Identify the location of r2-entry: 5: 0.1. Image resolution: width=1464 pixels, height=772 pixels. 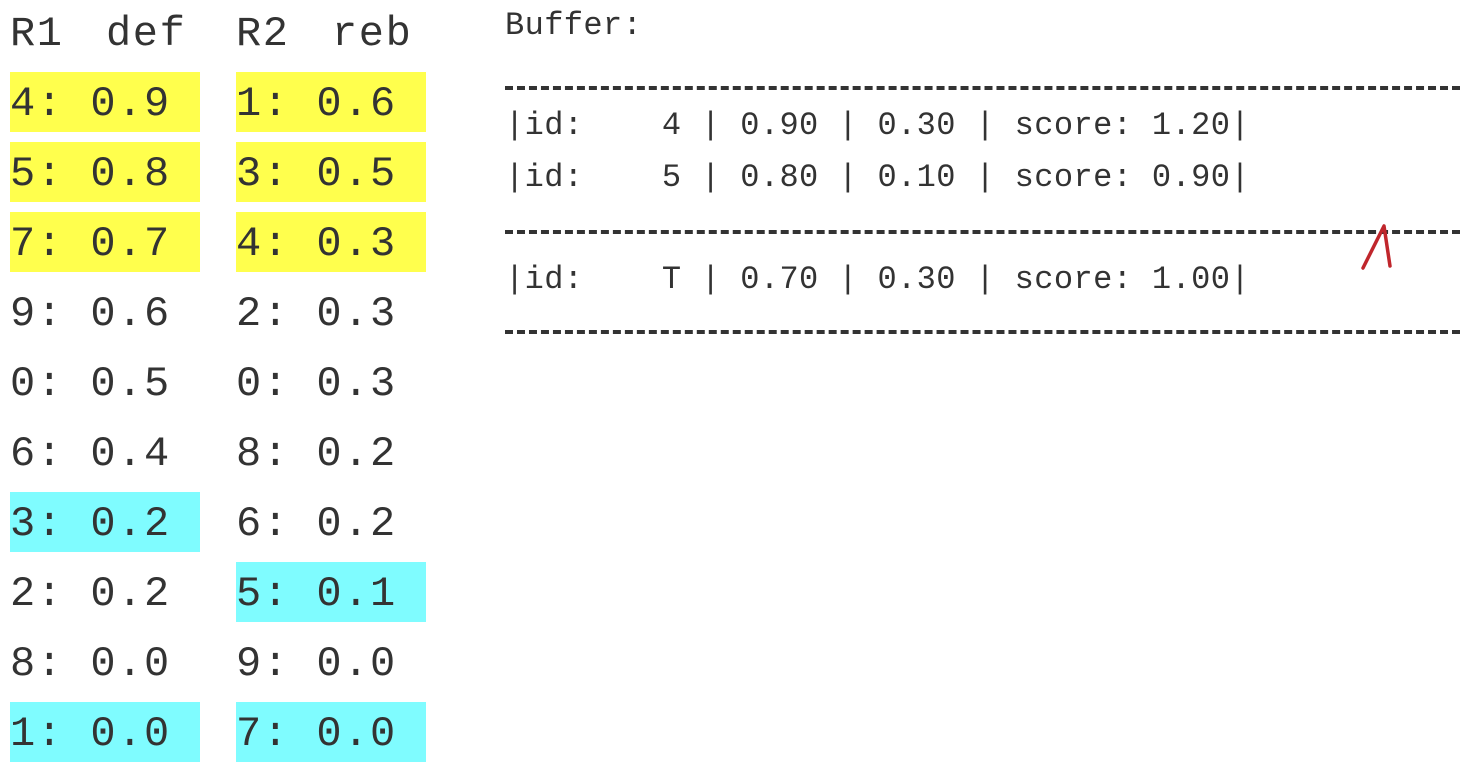
(331, 592).